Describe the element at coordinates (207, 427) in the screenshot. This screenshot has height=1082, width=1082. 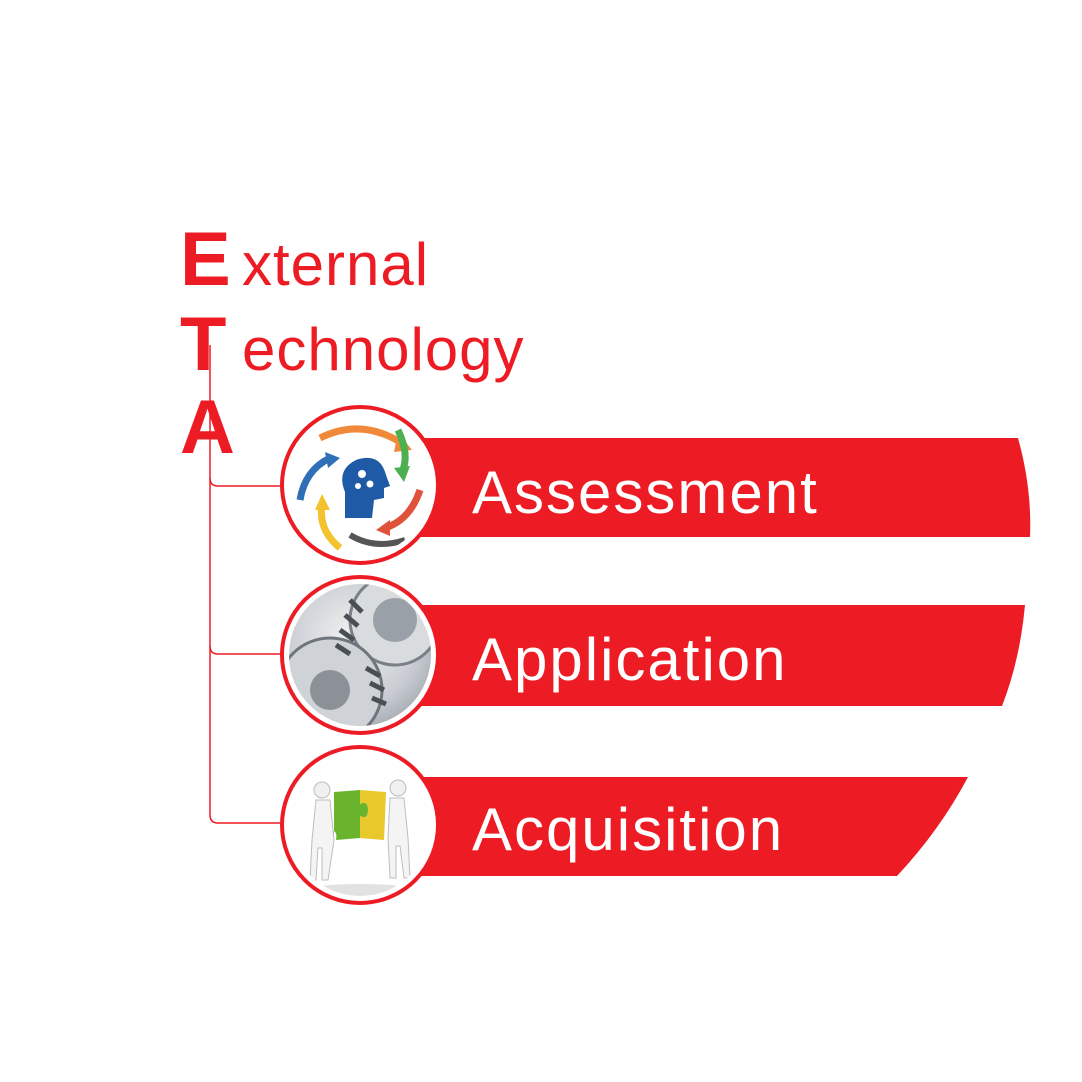
I see `heading-initial-a: A` at that location.